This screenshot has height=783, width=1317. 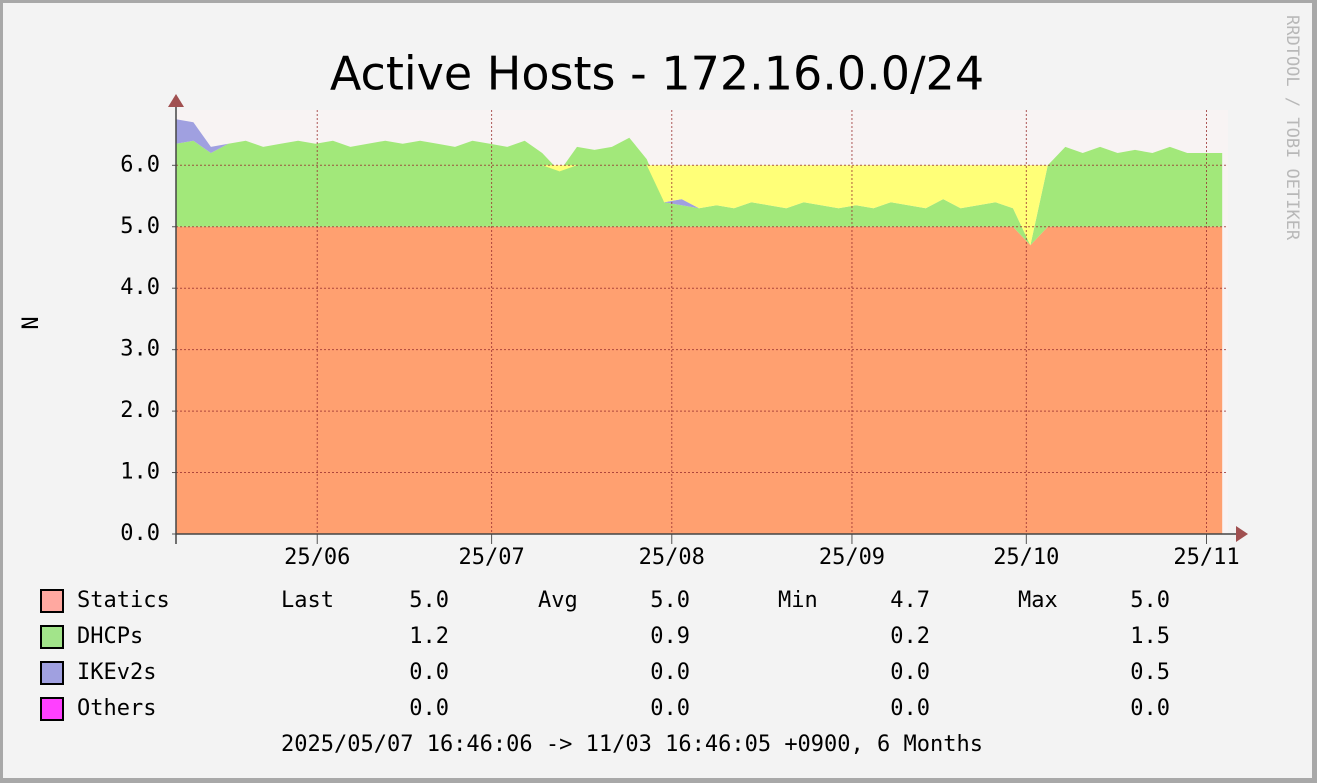 What do you see at coordinates (1038, 600) in the screenshot?
I see `stat-header: Max` at bounding box center [1038, 600].